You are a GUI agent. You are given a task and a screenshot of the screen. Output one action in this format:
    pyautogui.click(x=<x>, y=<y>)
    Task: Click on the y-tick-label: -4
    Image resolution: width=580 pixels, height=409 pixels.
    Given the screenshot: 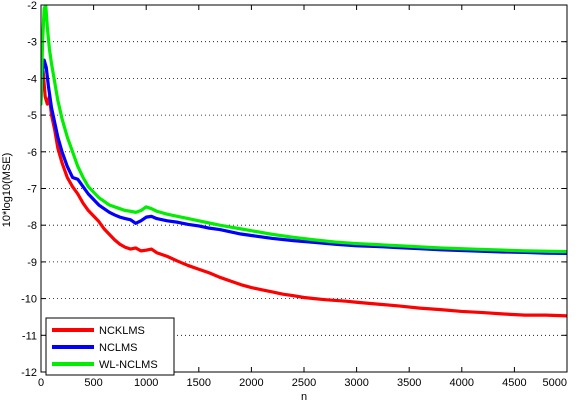 What is the action you would take?
    pyautogui.click(x=32, y=79)
    